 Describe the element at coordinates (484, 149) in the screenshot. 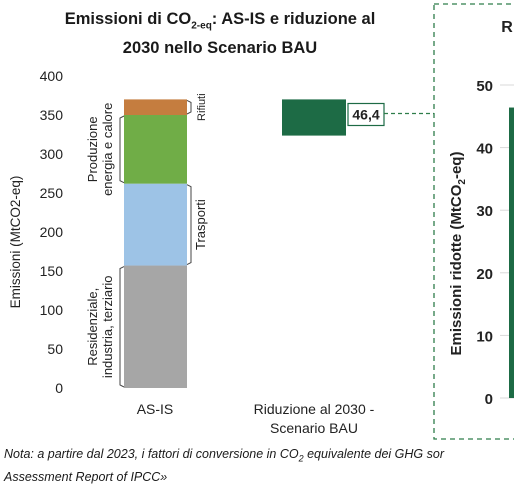

I see `right-y-tick-label: 40` at that location.